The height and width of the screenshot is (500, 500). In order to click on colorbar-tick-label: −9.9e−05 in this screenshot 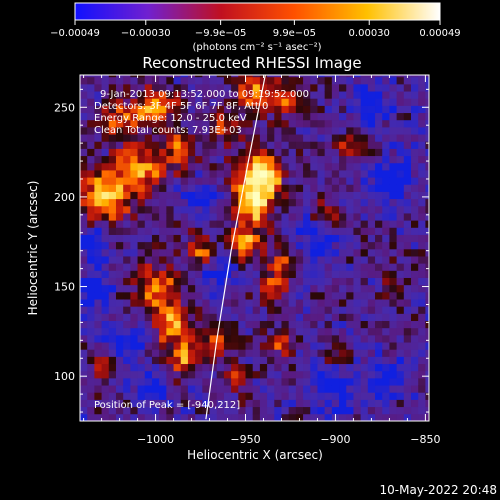, I will do `click(221, 33)`.